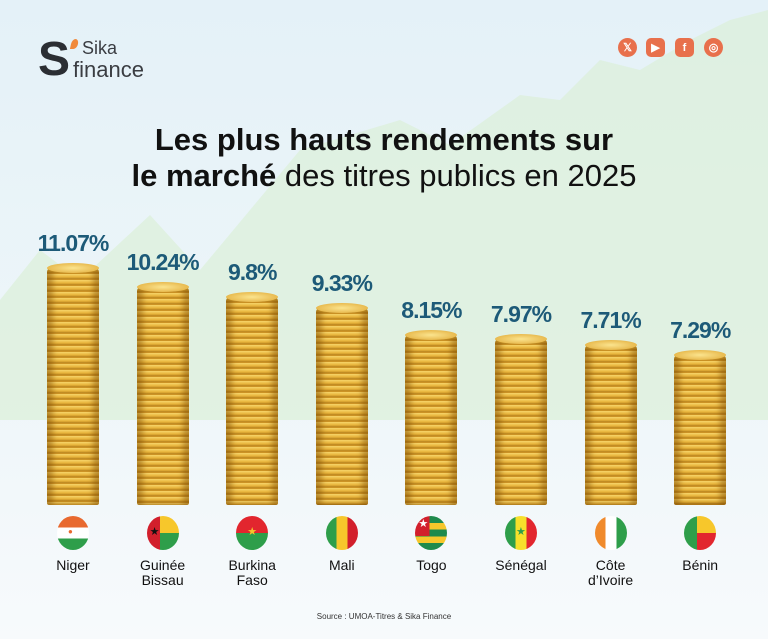 This screenshot has width=768, height=639. I want to click on category-label: Côte d’Ivoire, so click(611, 573).